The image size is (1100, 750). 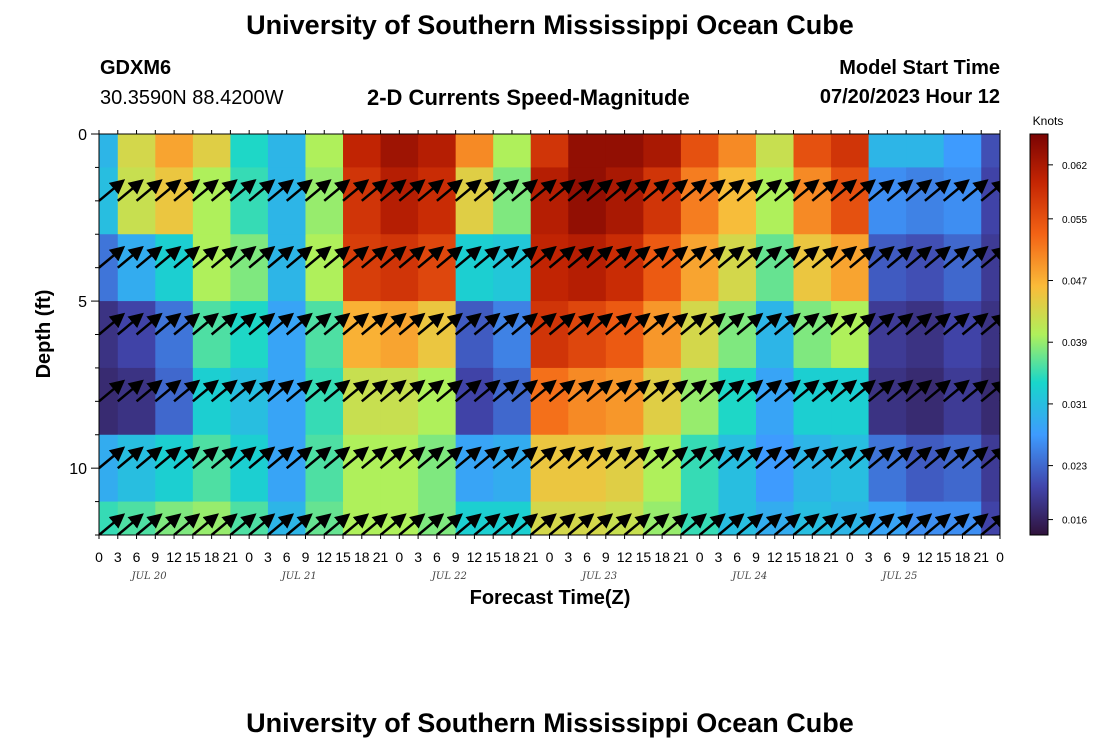 What do you see at coordinates (1074, 220) in the screenshot?
I see `colorbar-tick-label: 0.055` at bounding box center [1074, 220].